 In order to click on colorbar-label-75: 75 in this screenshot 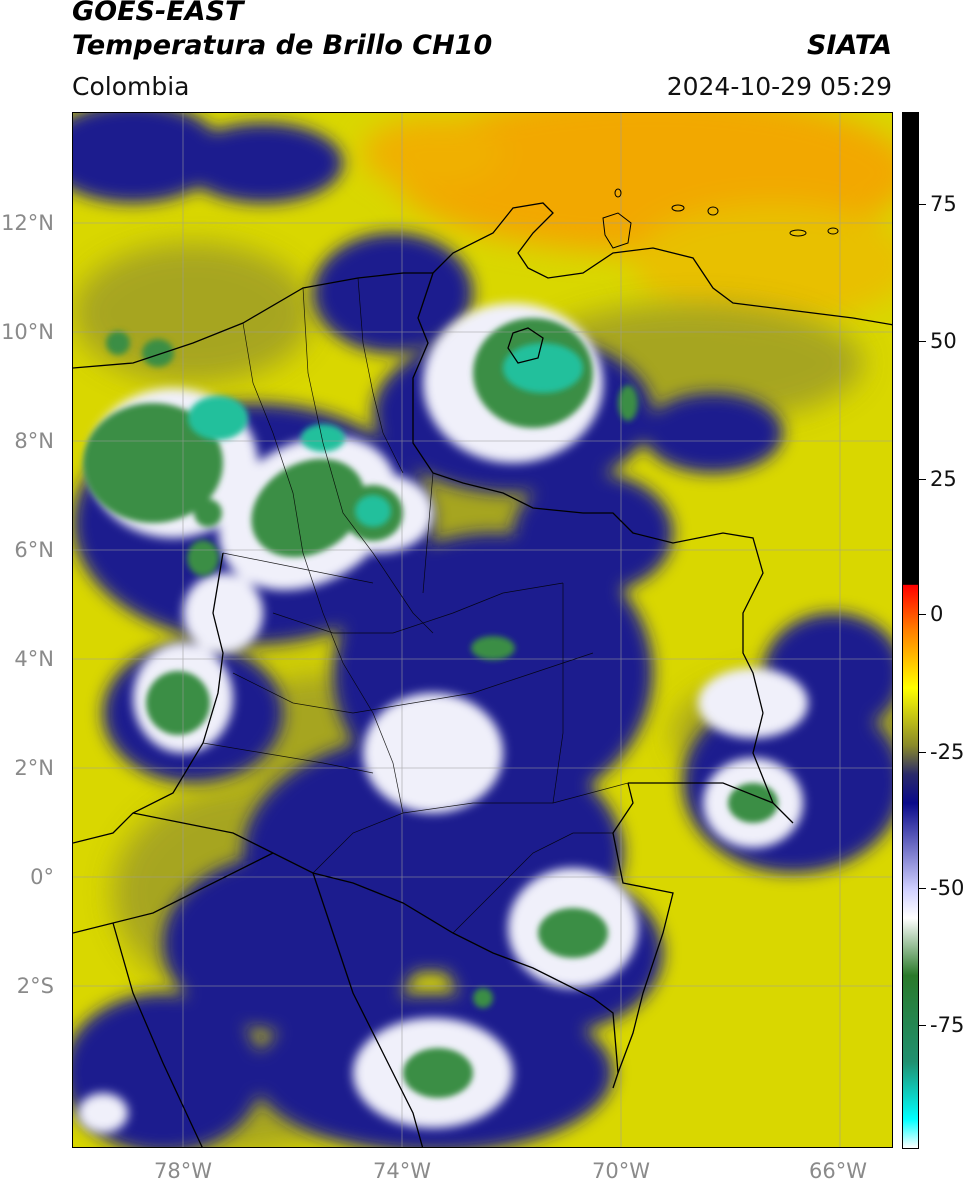, I will do `click(943, 204)`.